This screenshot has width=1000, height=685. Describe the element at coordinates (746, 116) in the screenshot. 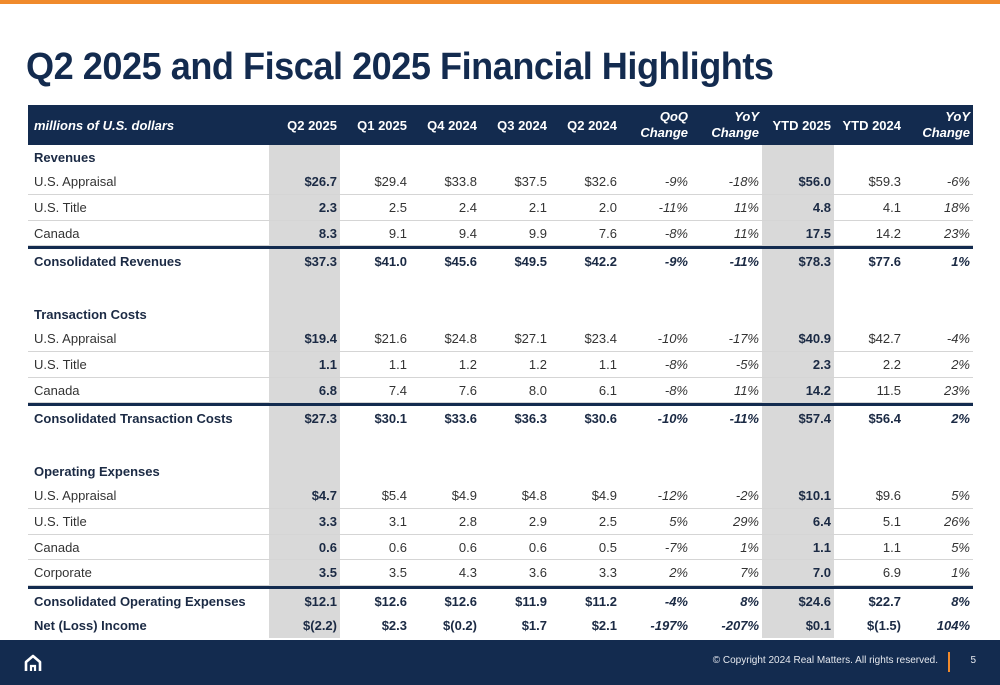

I see `column-header-line: YoY` at that location.